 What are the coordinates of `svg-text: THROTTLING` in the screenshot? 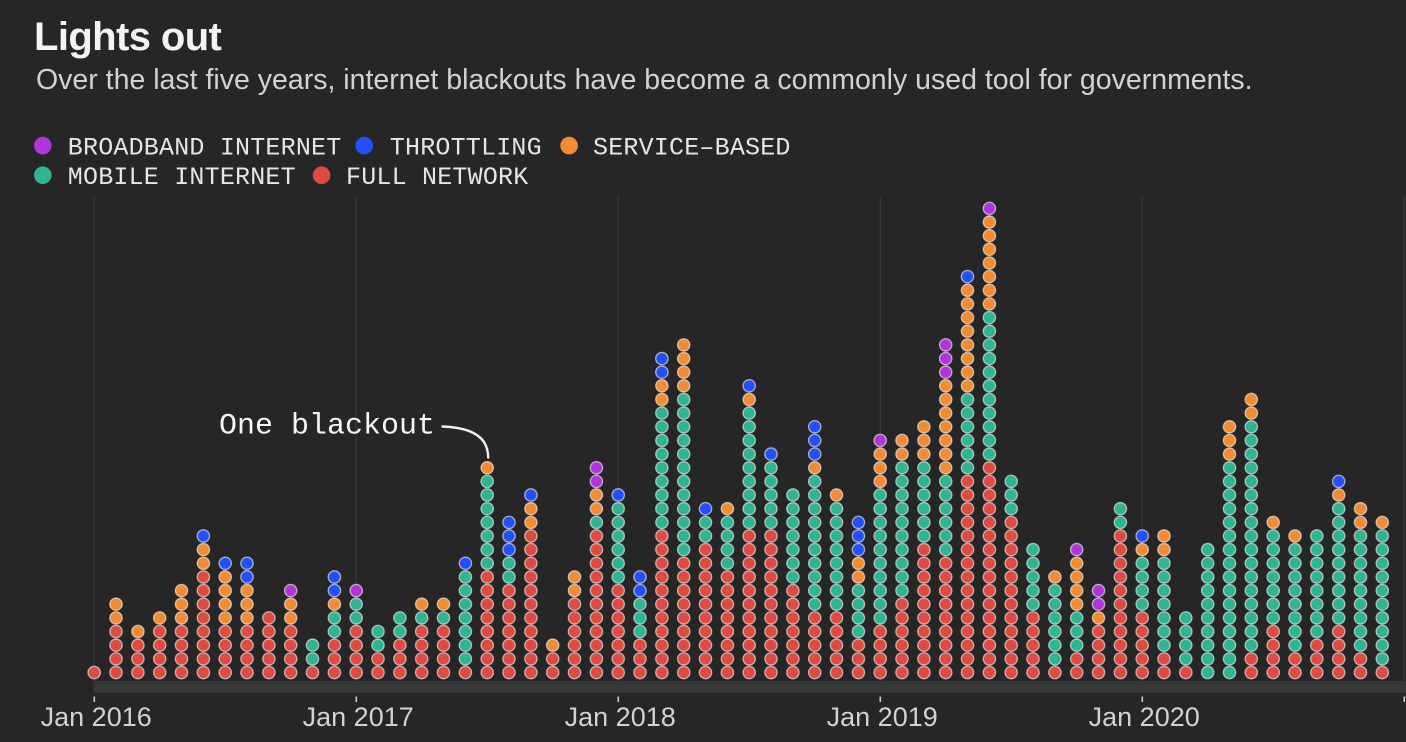 It's located at (466, 147).